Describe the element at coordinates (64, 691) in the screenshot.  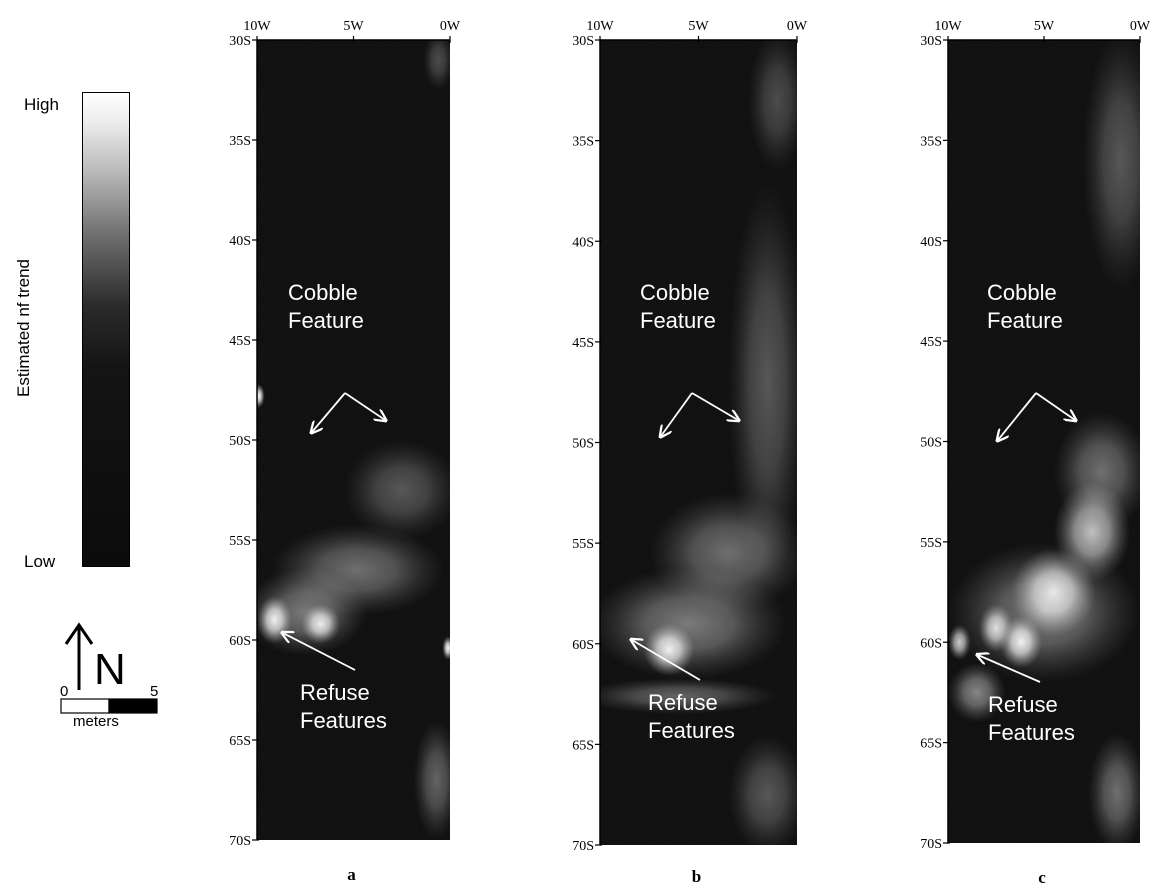
I see `scale-start-label: 0` at that location.